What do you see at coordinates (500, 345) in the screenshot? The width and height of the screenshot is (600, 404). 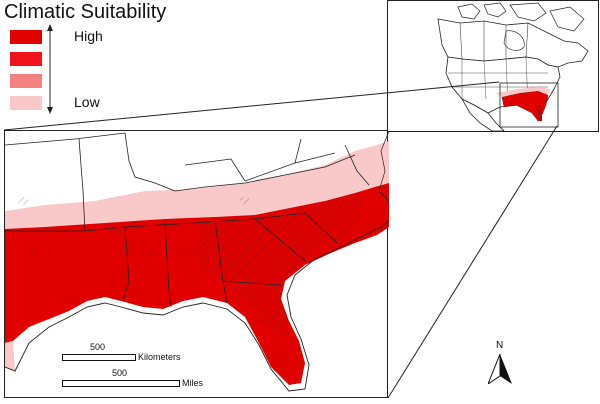 I see `north-label: N` at bounding box center [500, 345].